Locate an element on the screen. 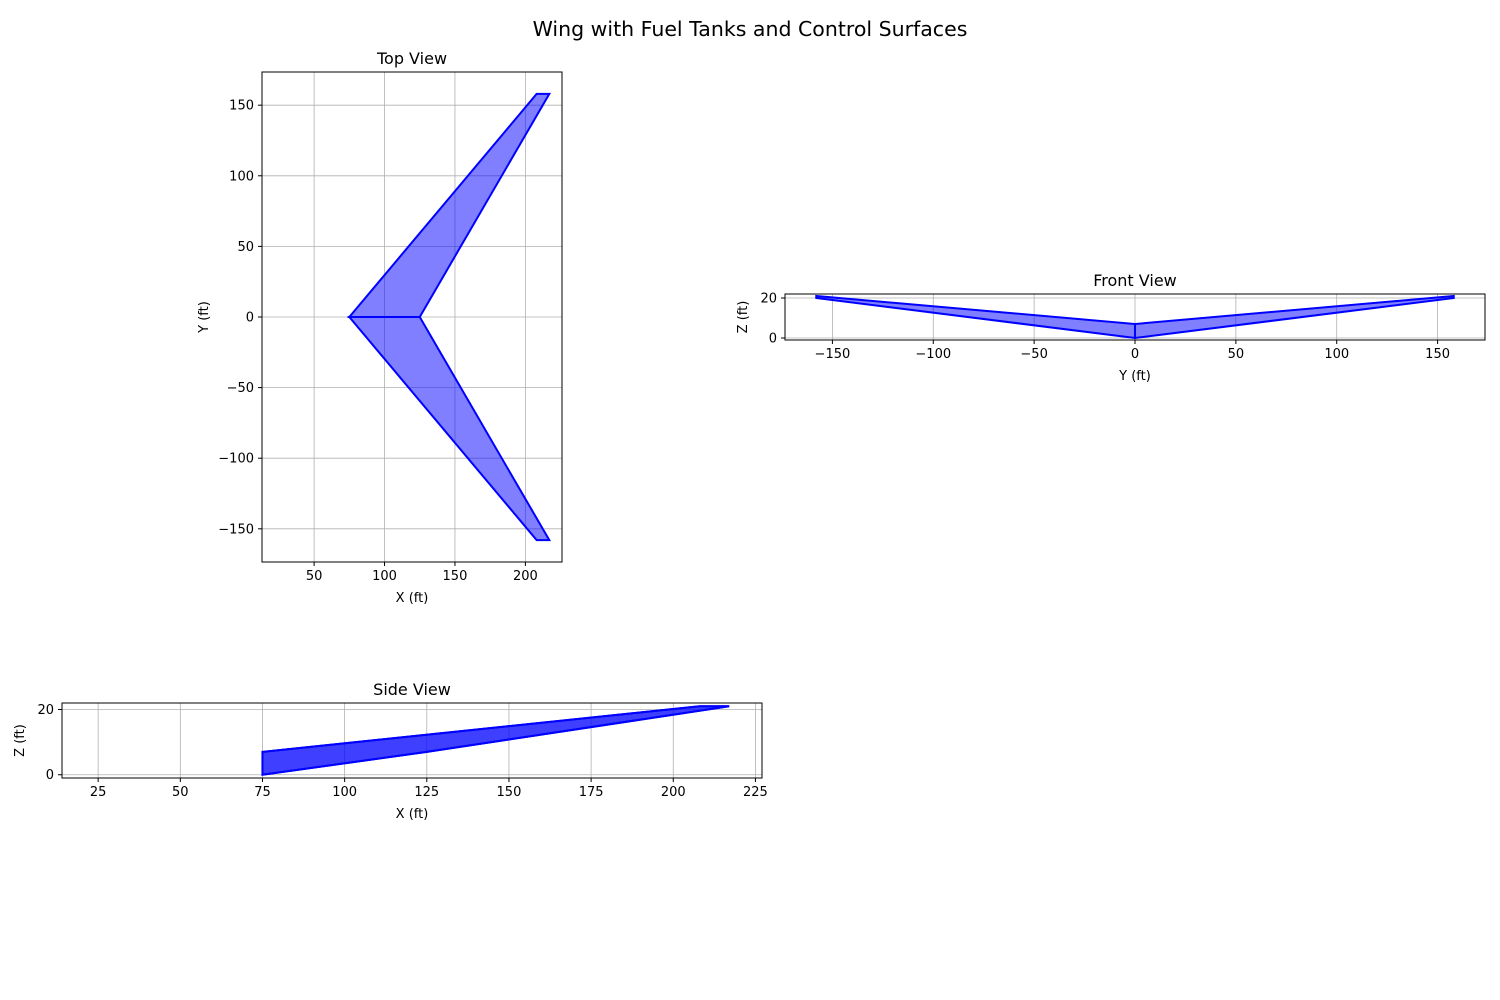 The width and height of the screenshot is (1500, 1000). side-view-xtick-label-1: 50 is located at coordinates (180, 792).